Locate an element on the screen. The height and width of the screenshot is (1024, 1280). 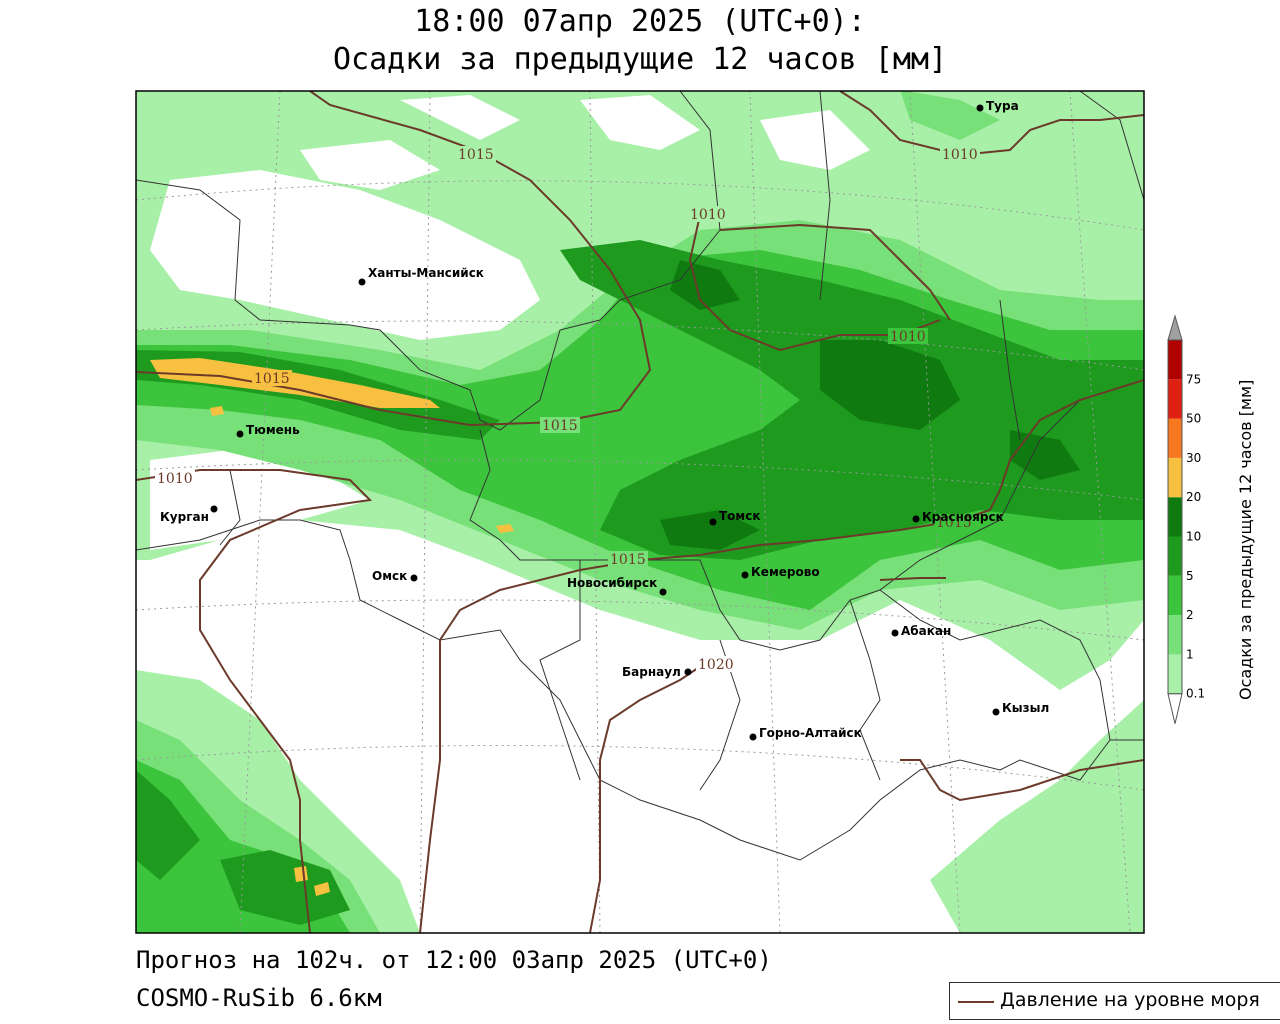
isobar-legend-label: Давление на уровне моря is located at coordinates (1130, 1000).